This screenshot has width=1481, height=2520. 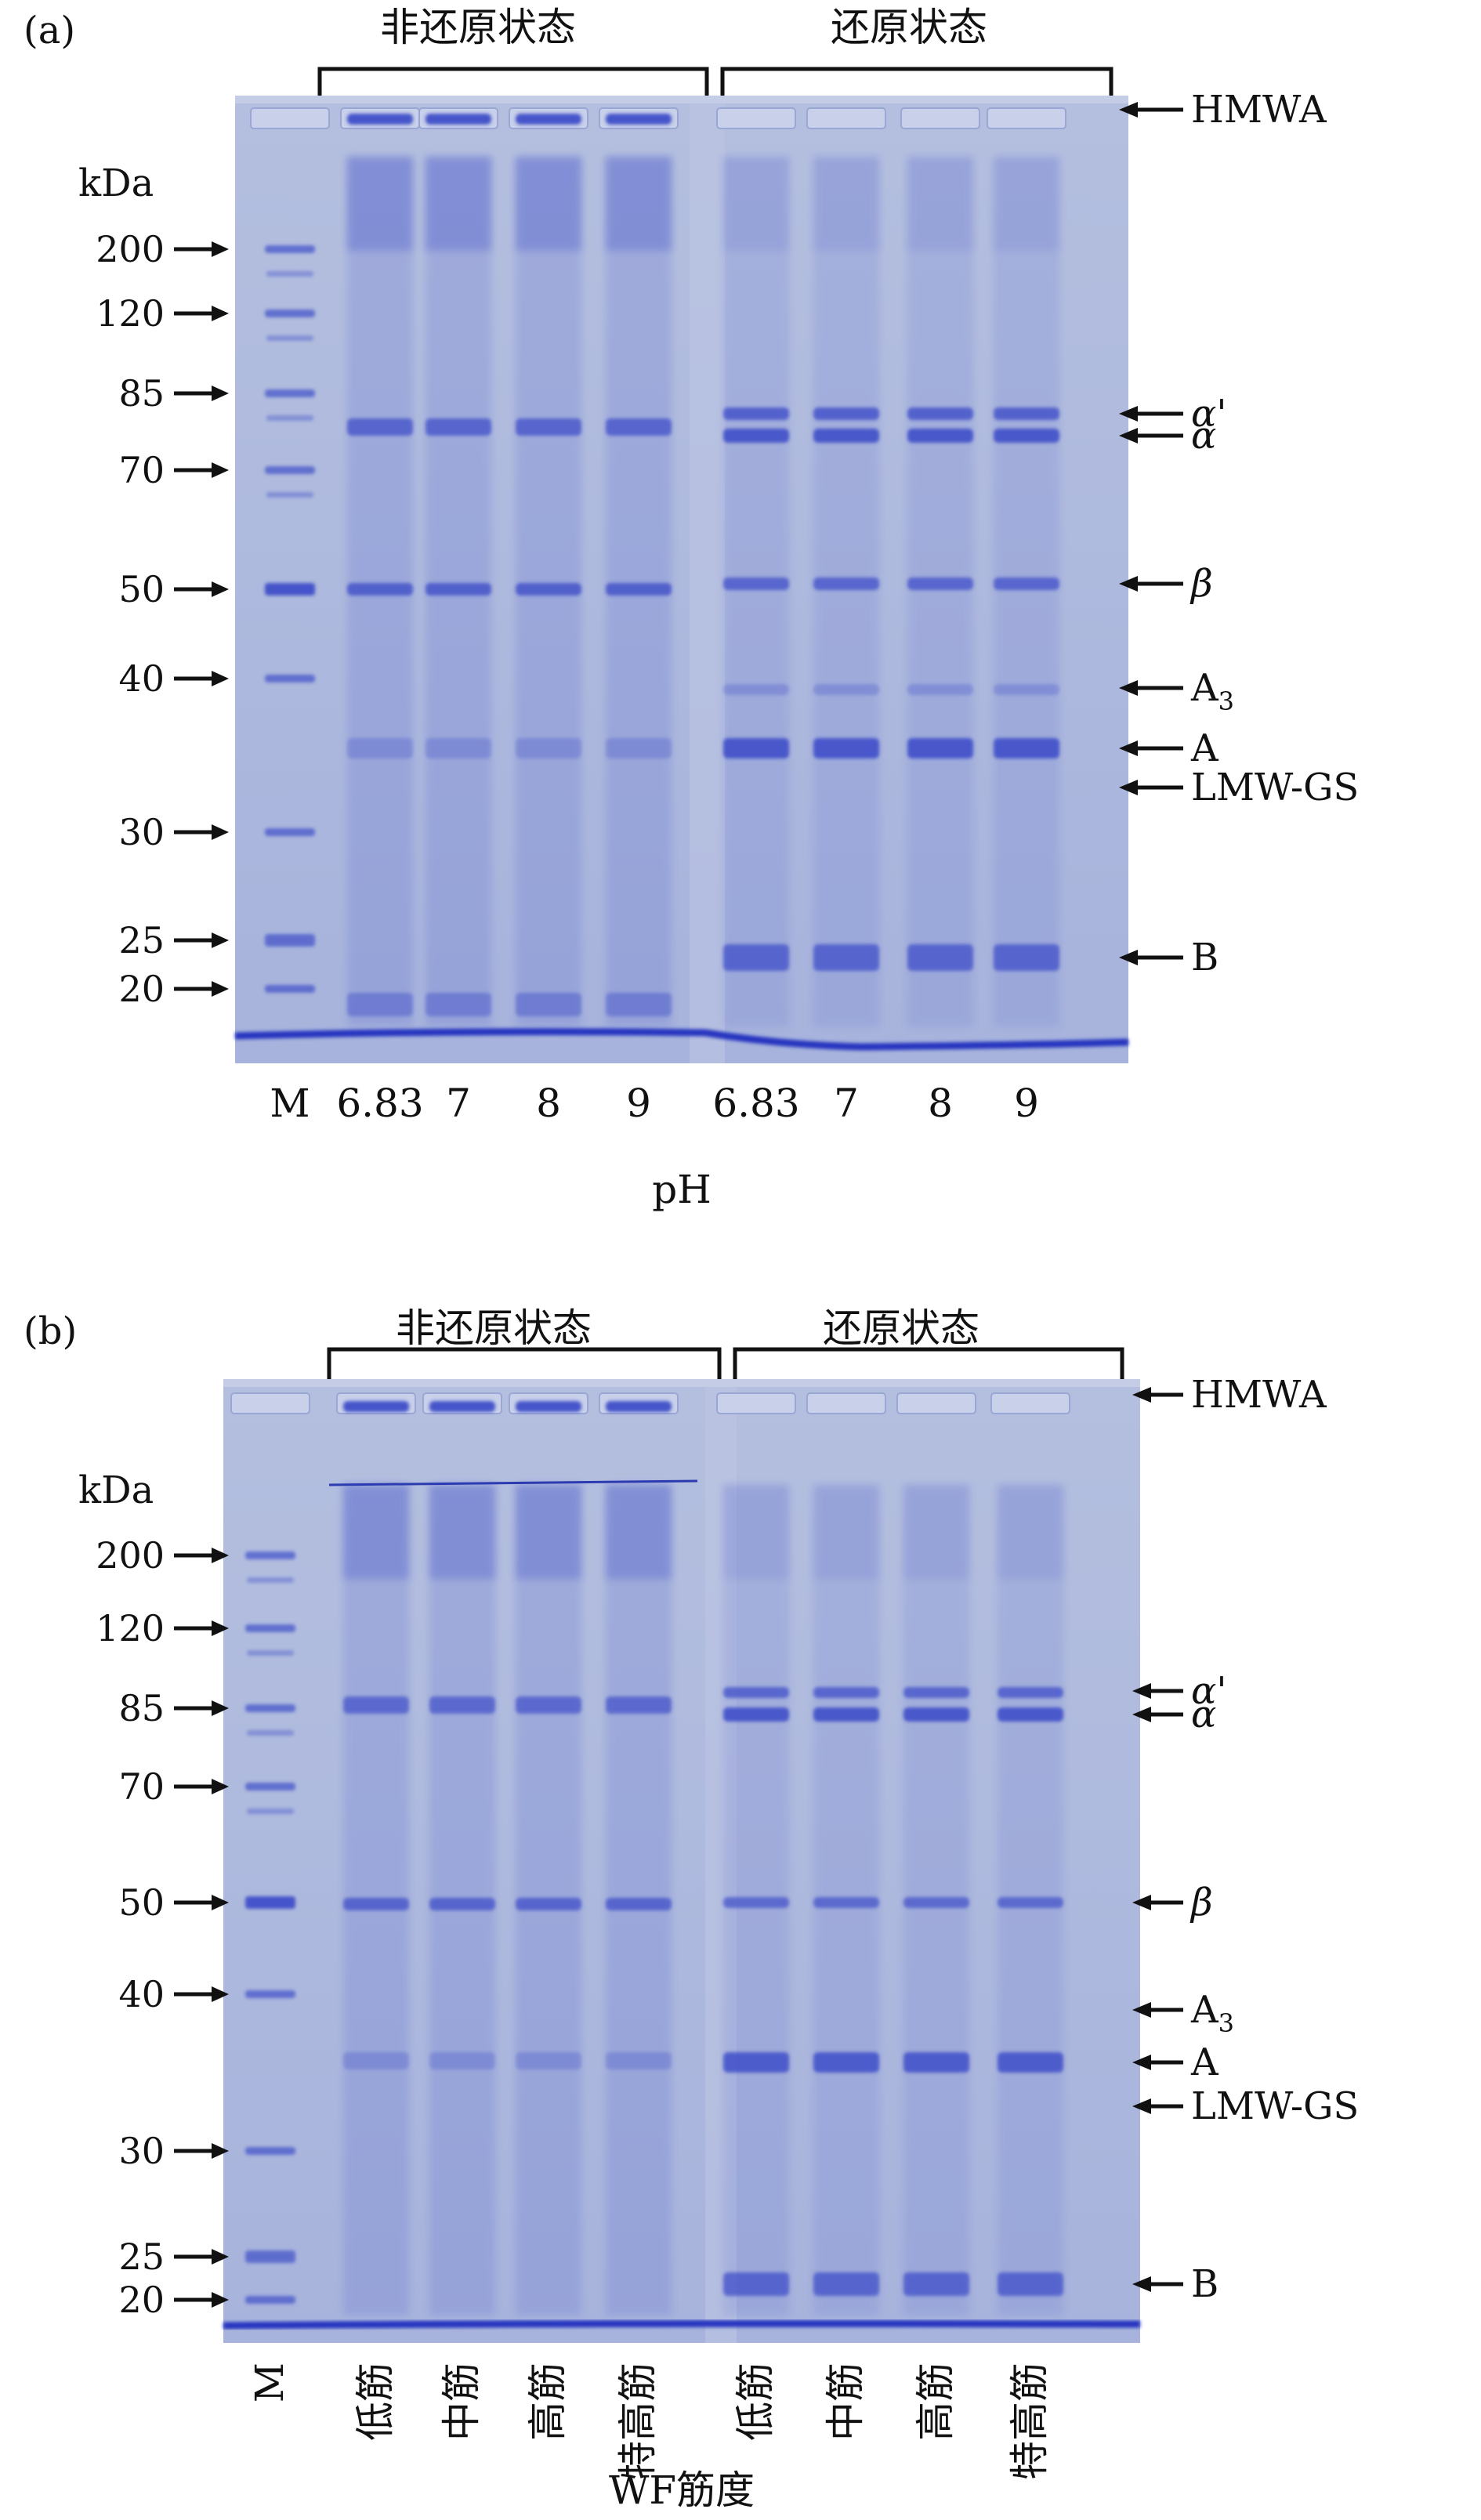 What do you see at coordinates (1141, 2010) in the screenshot?
I see `band-arrowhead-b-A3` at bounding box center [1141, 2010].